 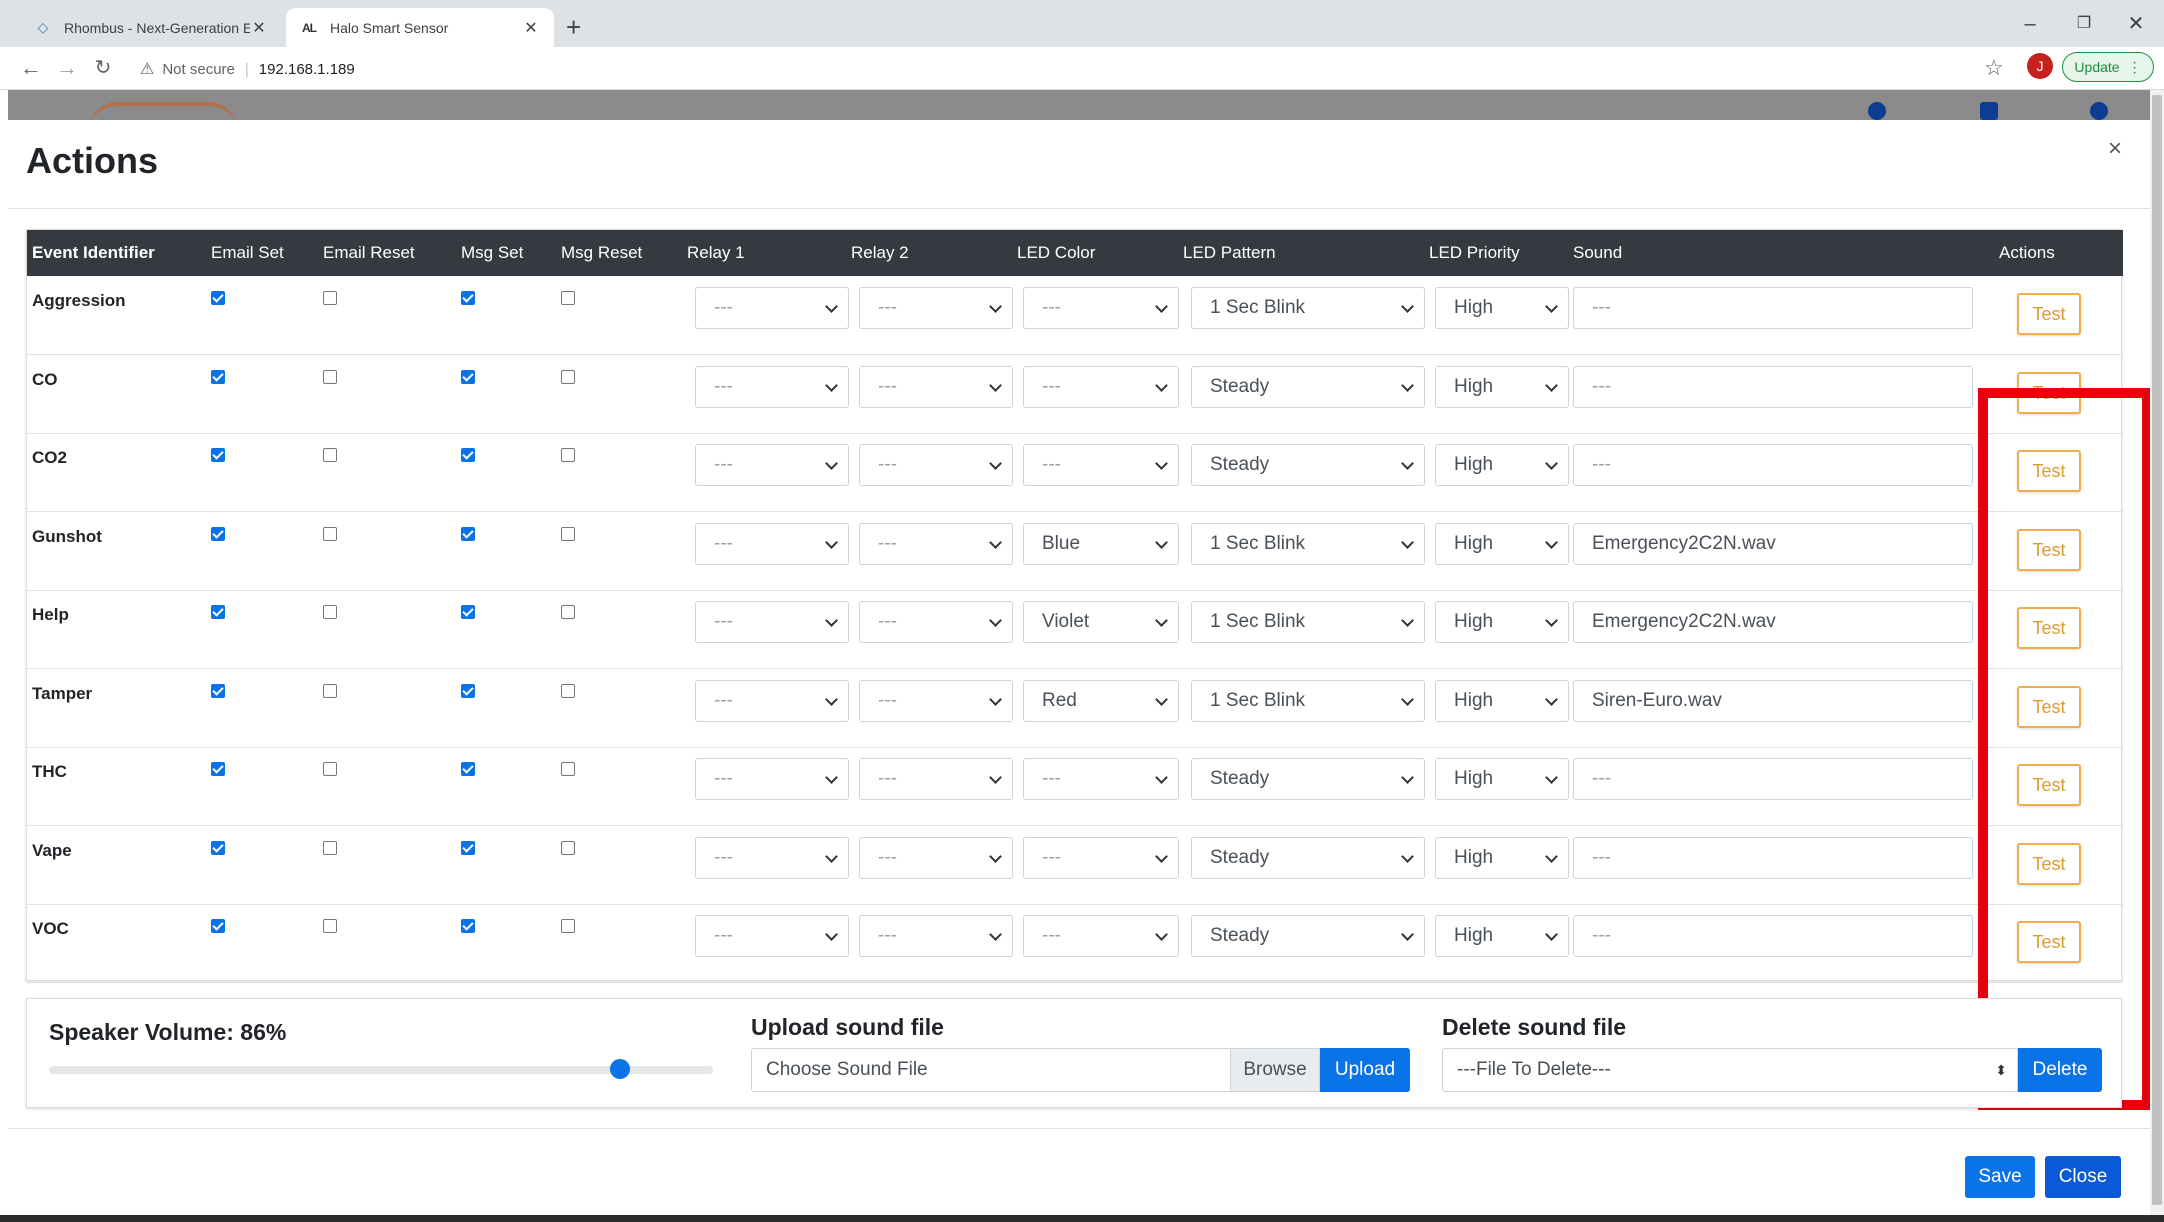 What do you see at coordinates (67, 67) in the screenshot?
I see `forward-arrow-icon: →` at bounding box center [67, 67].